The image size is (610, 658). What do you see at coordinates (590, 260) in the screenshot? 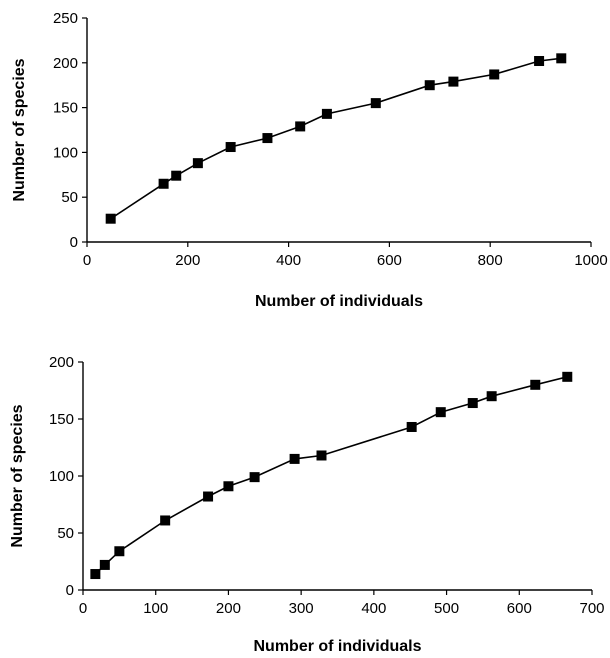
I see `x-tick-label: 1000` at bounding box center [590, 260].